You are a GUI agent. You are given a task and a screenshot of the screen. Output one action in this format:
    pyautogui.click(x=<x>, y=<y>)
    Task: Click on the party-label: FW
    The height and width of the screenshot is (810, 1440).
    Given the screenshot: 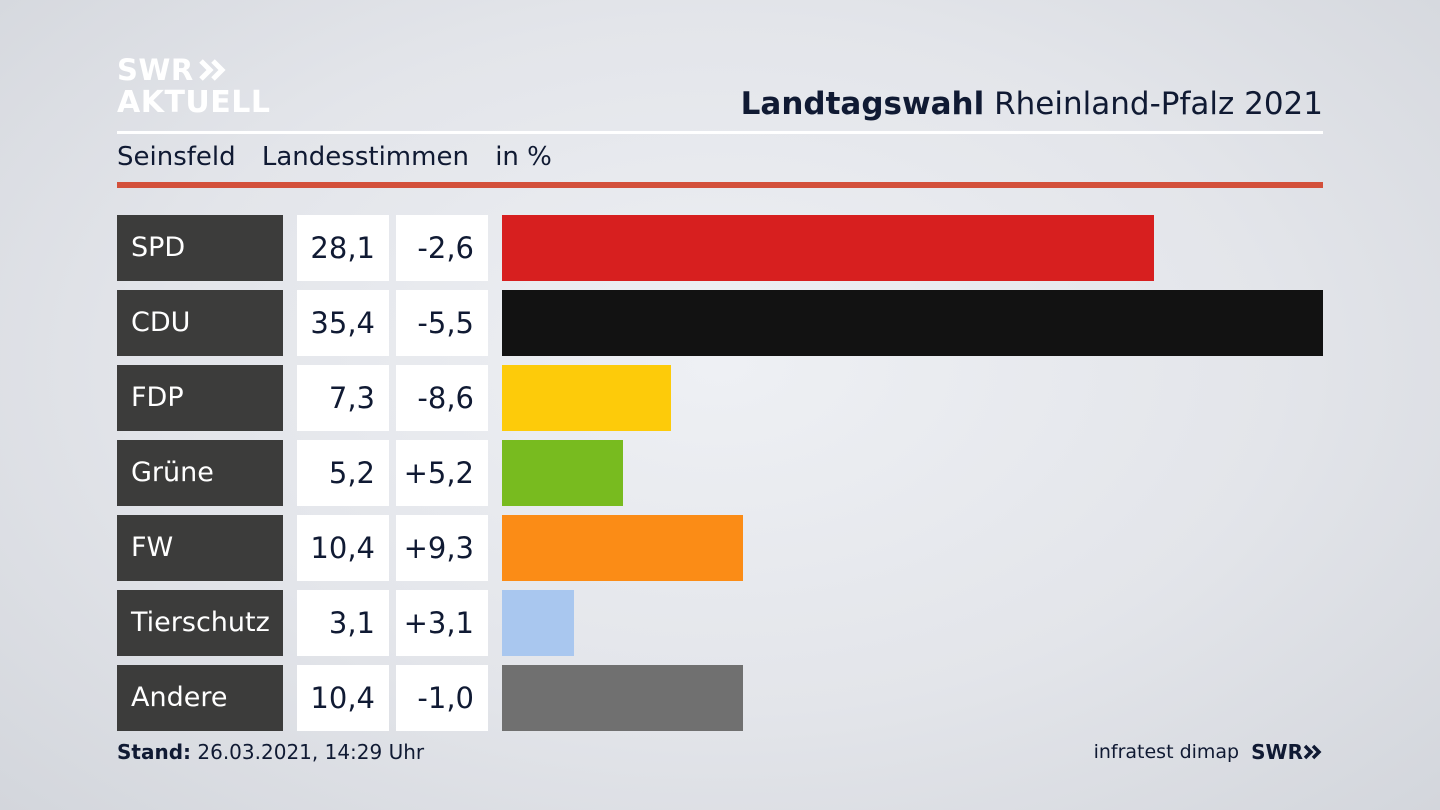 What is the action you would take?
    pyautogui.click(x=200, y=548)
    